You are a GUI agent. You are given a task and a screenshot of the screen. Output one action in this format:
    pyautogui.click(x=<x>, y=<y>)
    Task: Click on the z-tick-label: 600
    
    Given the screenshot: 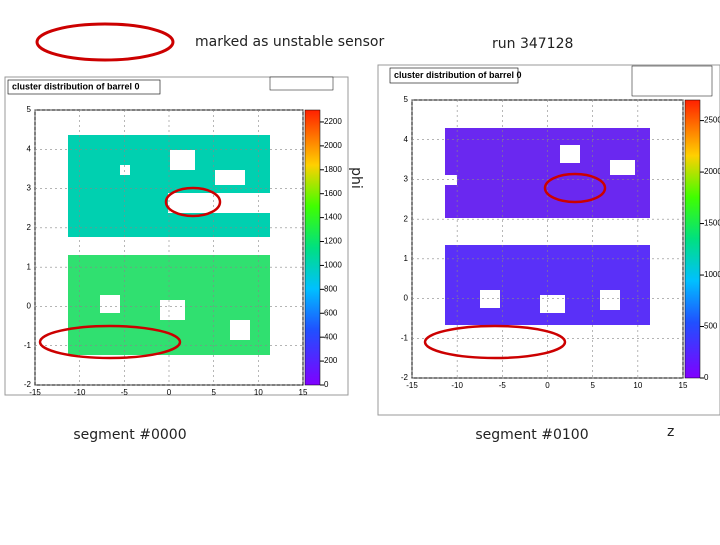 What is the action you would take?
    pyautogui.click(x=331, y=312)
    